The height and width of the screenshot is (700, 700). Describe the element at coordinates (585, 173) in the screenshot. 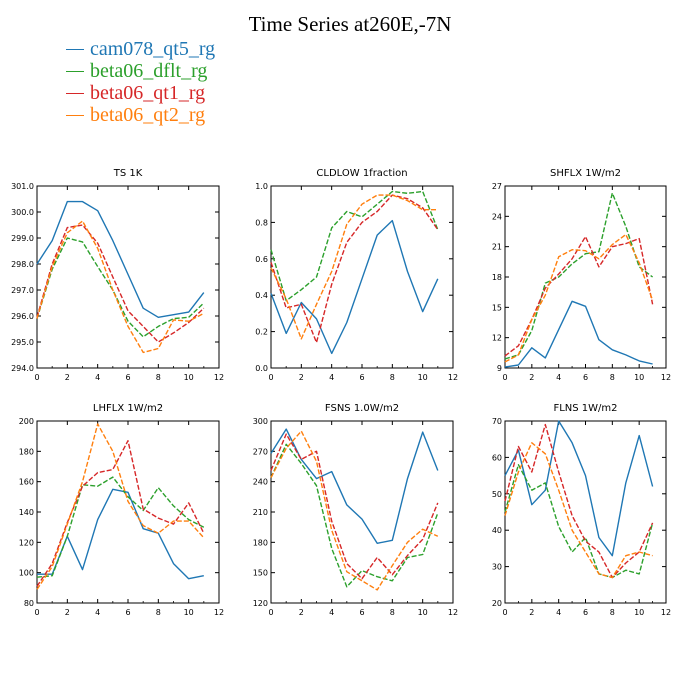

I see `subplot-title: SHFLX 1W/m2` at that location.